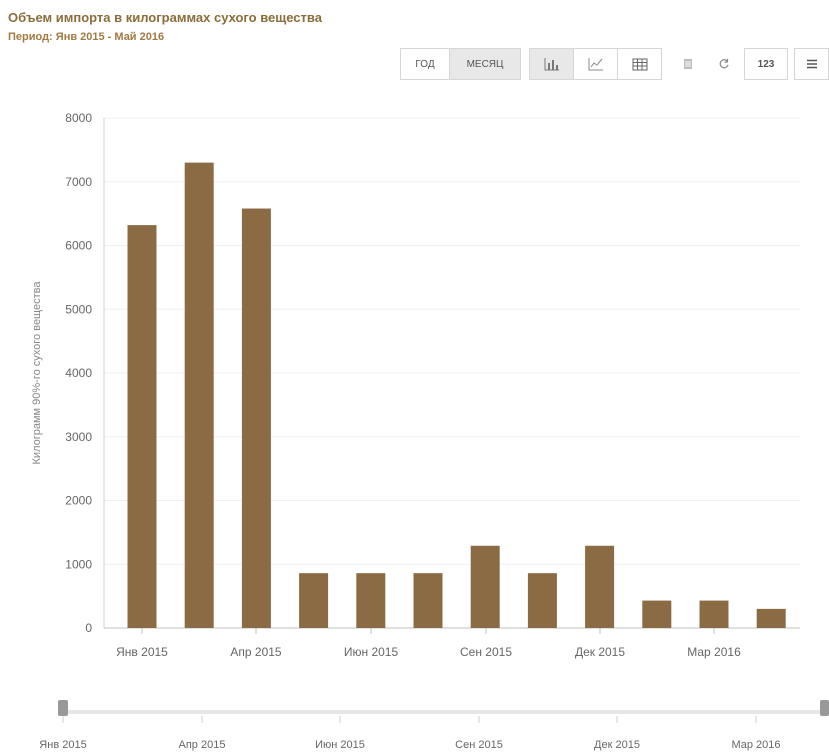 The height and width of the screenshot is (753, 829). I want to click on y-tick-label: 0, so click(88, 628).